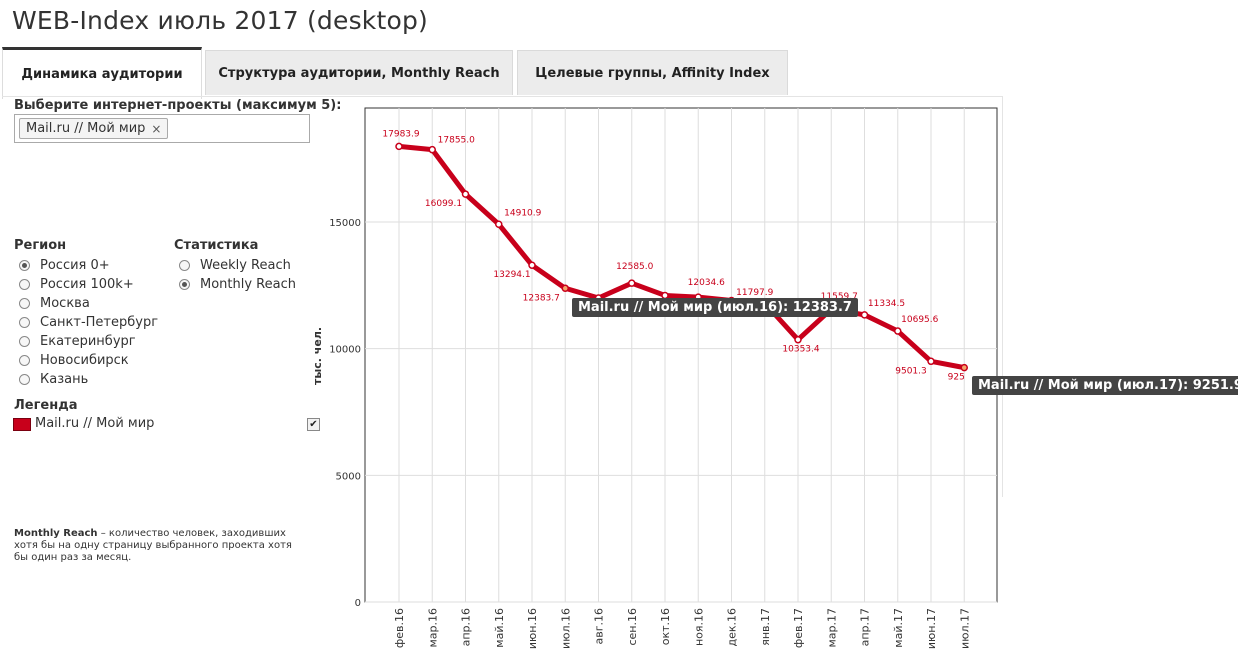  Describe the element at coordinates (754, 293) in the screenshot. I see `data-label: 11797.9` at that location.